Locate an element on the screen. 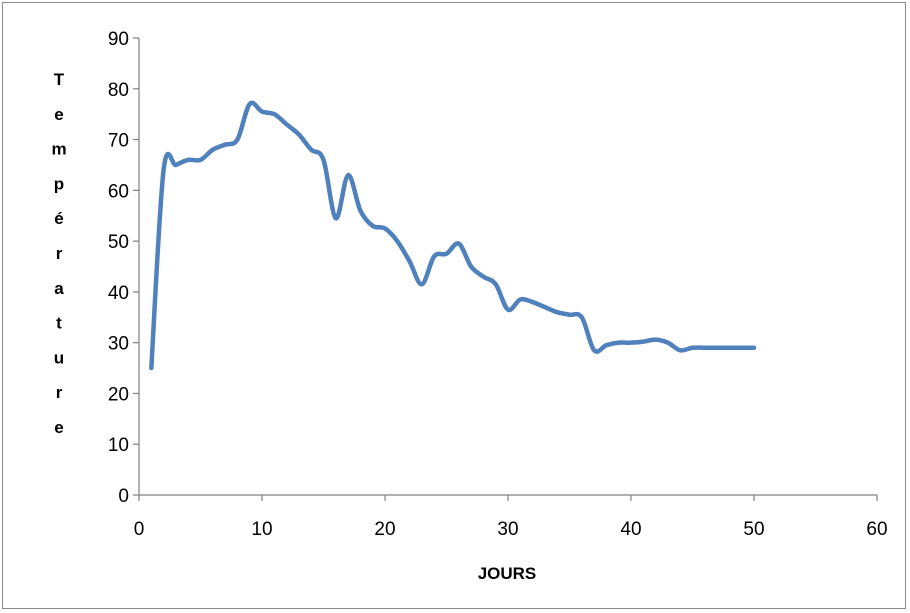  y-axis: 0 10 20 30 40 50 60 70 80 90 is located at coordinates (124, 268).